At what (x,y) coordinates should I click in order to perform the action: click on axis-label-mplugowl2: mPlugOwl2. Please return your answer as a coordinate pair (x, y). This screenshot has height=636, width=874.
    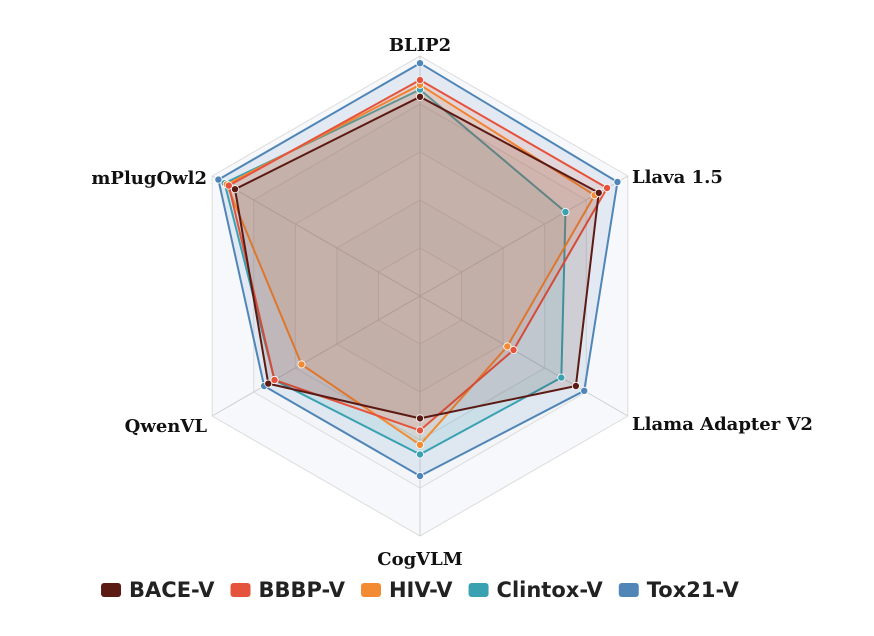
    Looking at the image, I should click on (149, 178).